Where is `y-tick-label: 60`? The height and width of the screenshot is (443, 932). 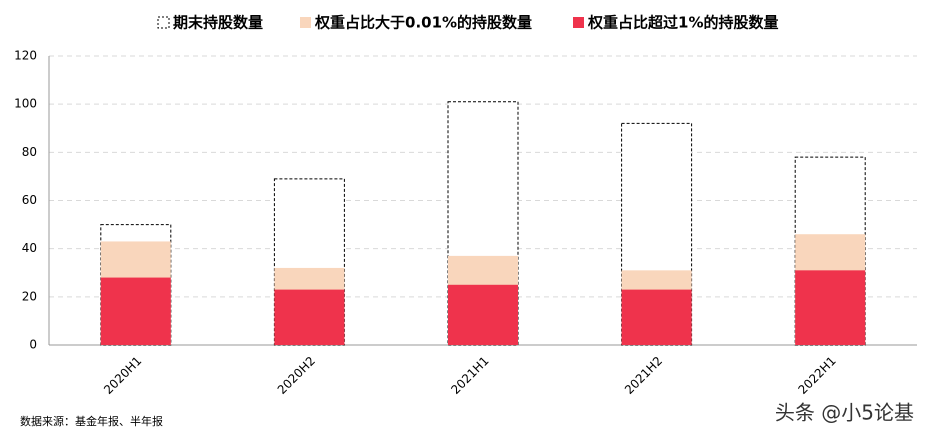
y-tick-label: 60 is located at coordinates (29, 200).